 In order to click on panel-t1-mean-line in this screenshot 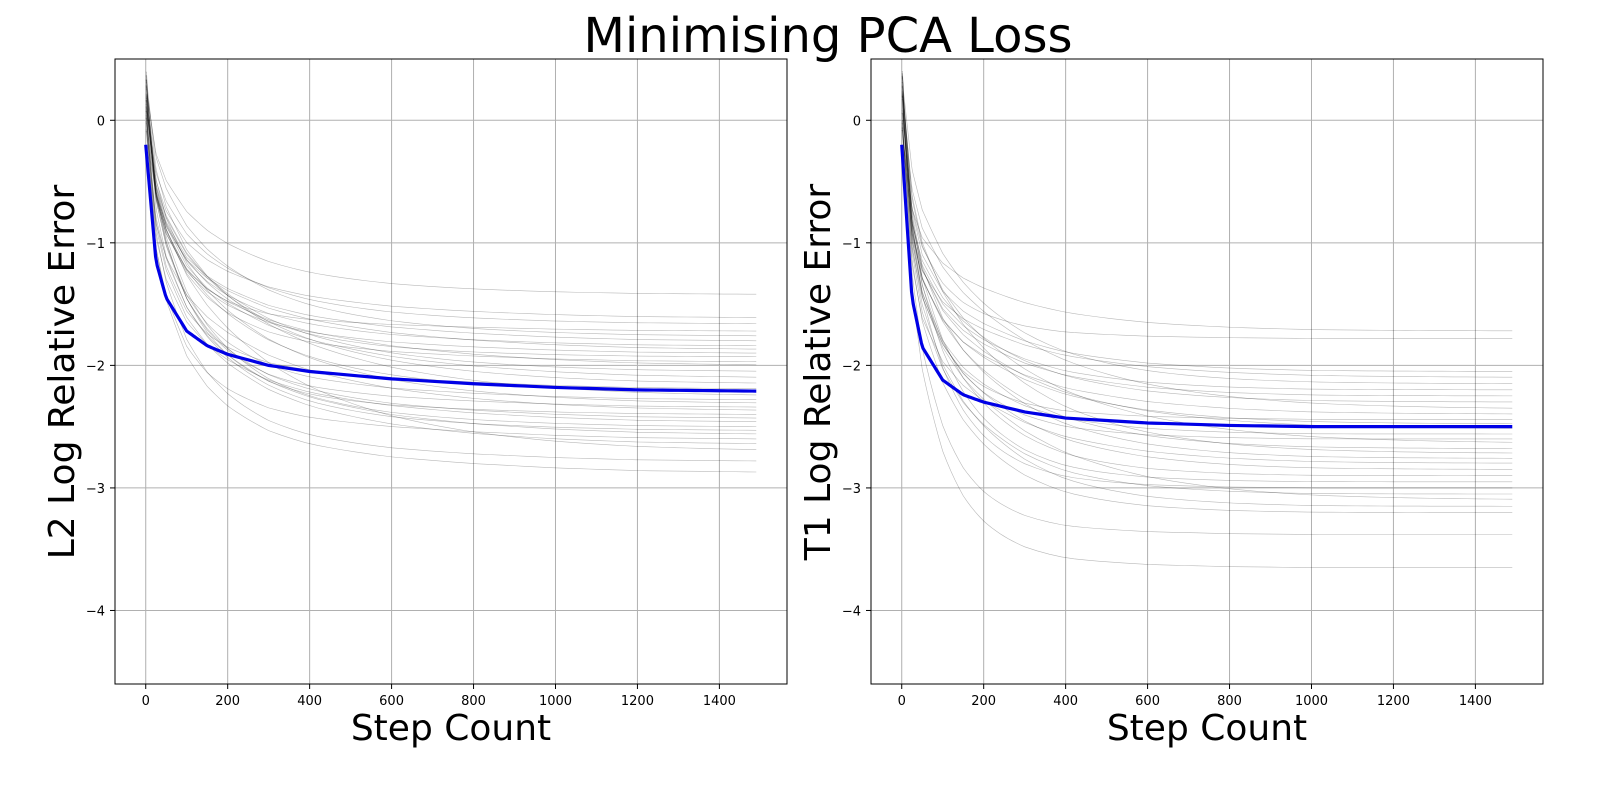, I will do `click(1206, 286)`.